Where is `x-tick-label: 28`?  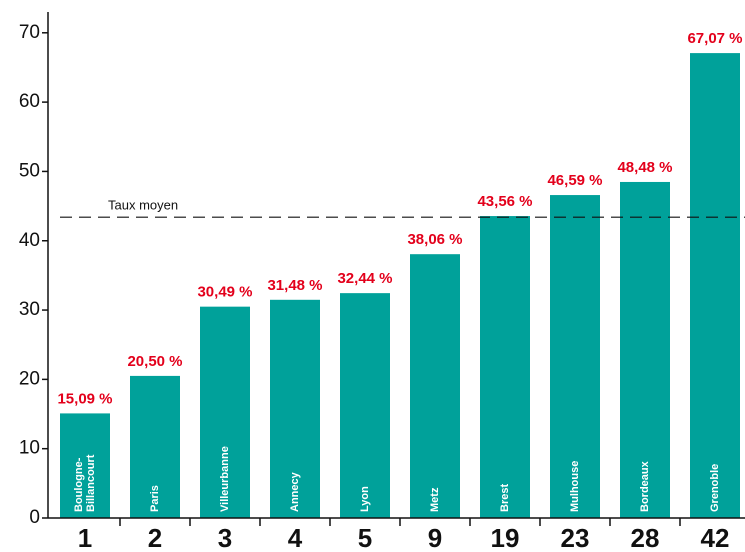
x-tick-label: 28 is located at coordinates (645, 537).